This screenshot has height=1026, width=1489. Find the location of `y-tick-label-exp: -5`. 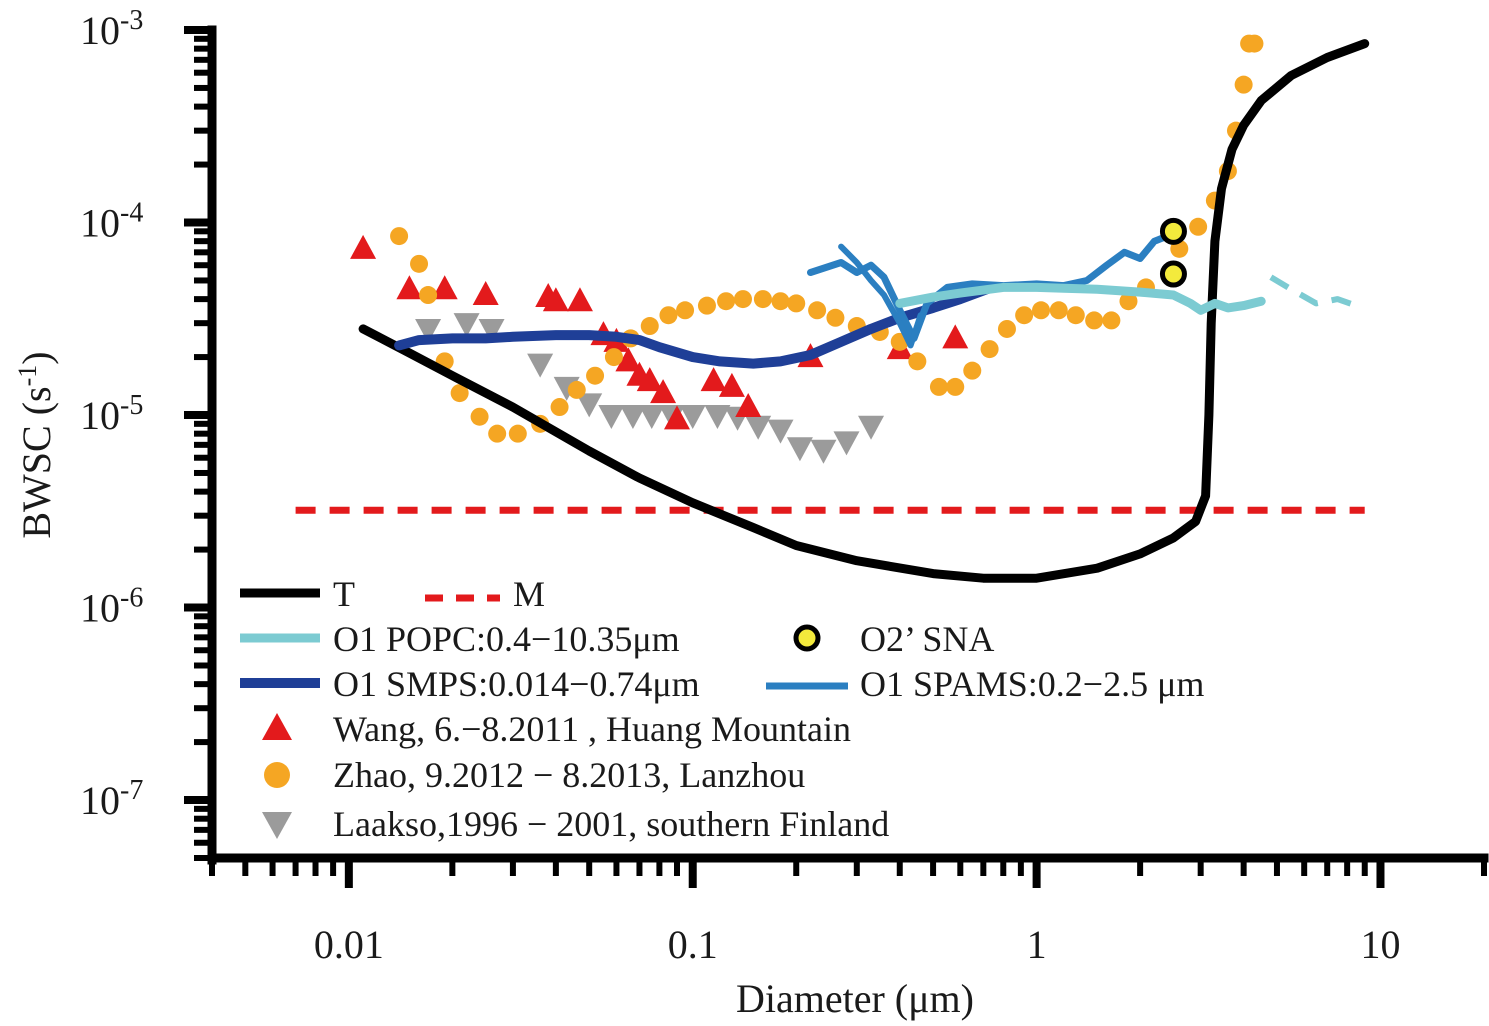

y-tick-label-exp: -5 is located at coordinates (131, 405).